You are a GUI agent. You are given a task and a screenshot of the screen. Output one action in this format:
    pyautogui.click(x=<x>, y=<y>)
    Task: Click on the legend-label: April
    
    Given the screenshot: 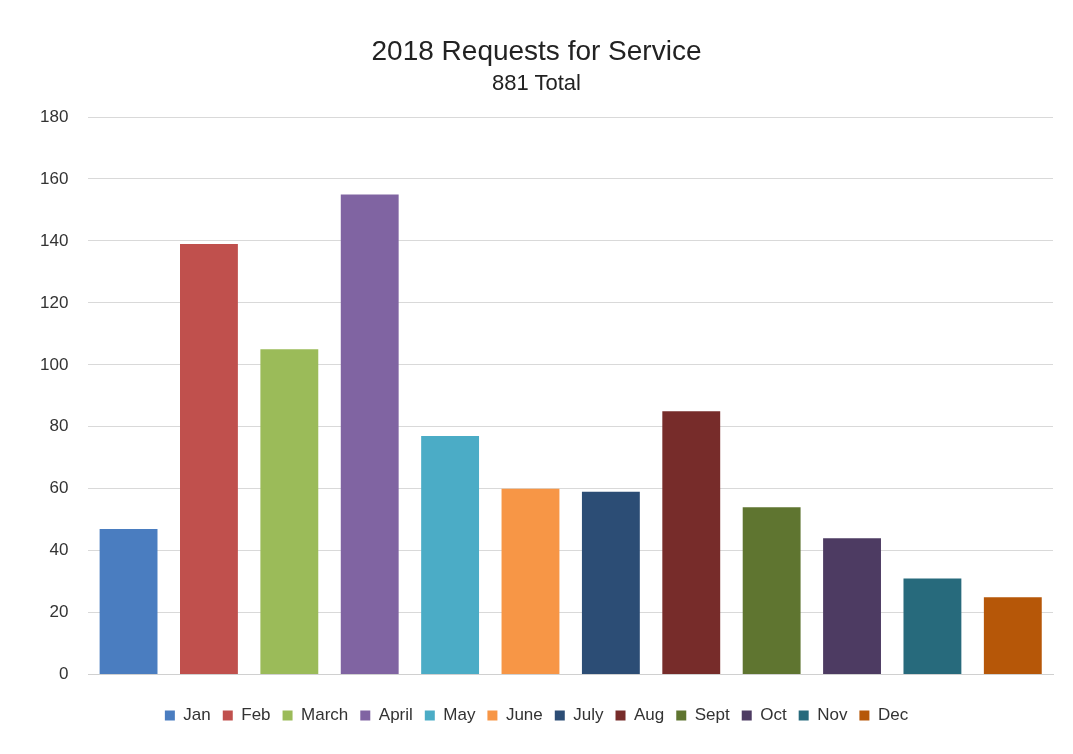 What is the action you would take?
    pyautogui.click(x=395, y=715)
    